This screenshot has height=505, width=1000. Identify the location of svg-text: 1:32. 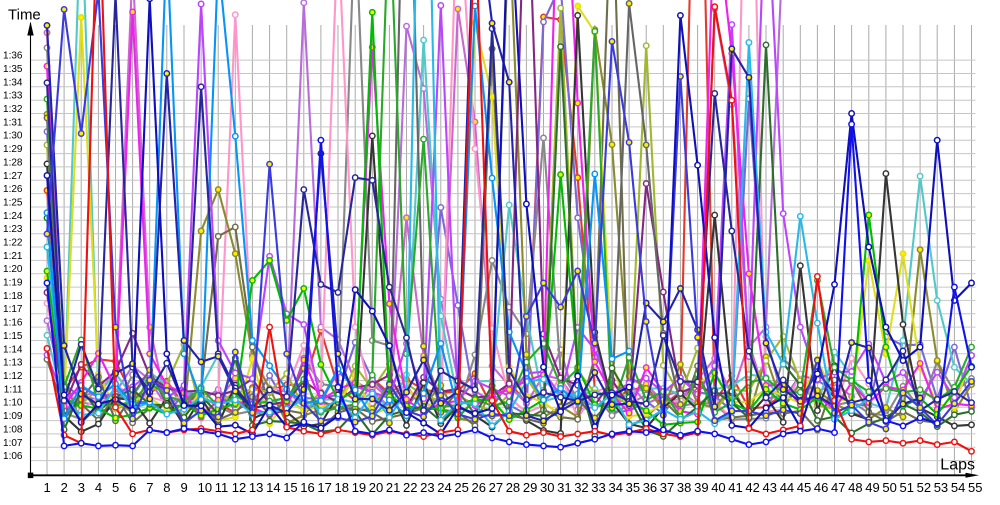
(13, 109).